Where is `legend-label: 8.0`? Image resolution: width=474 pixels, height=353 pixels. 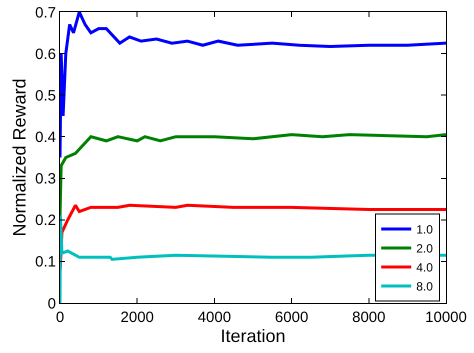
legend-label: 8.0 is located at coordinates (425, 287).